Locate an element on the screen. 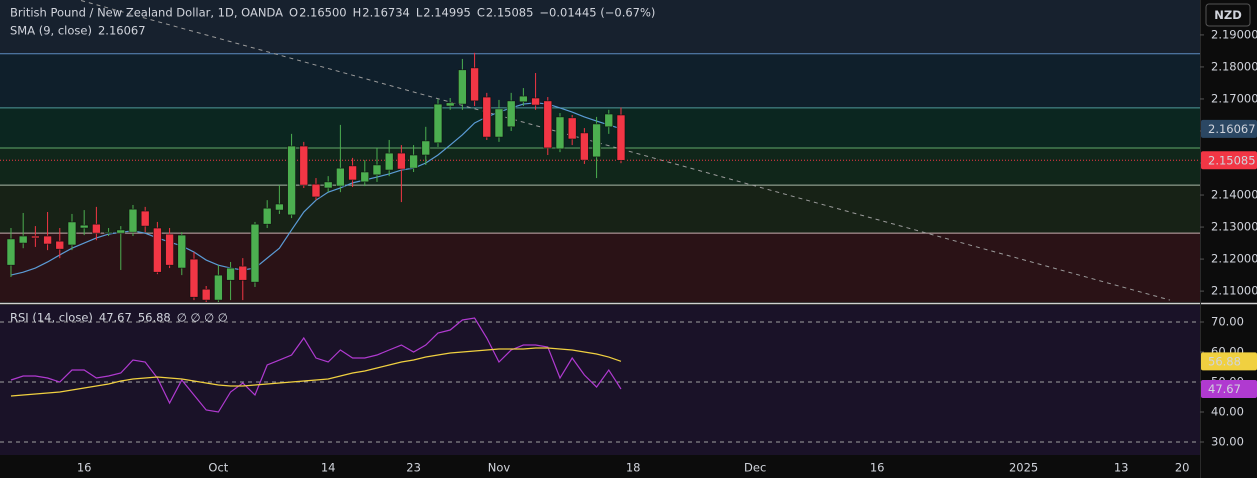  y-tick-label: 2.14000 is located at coordinates (1234, 195).